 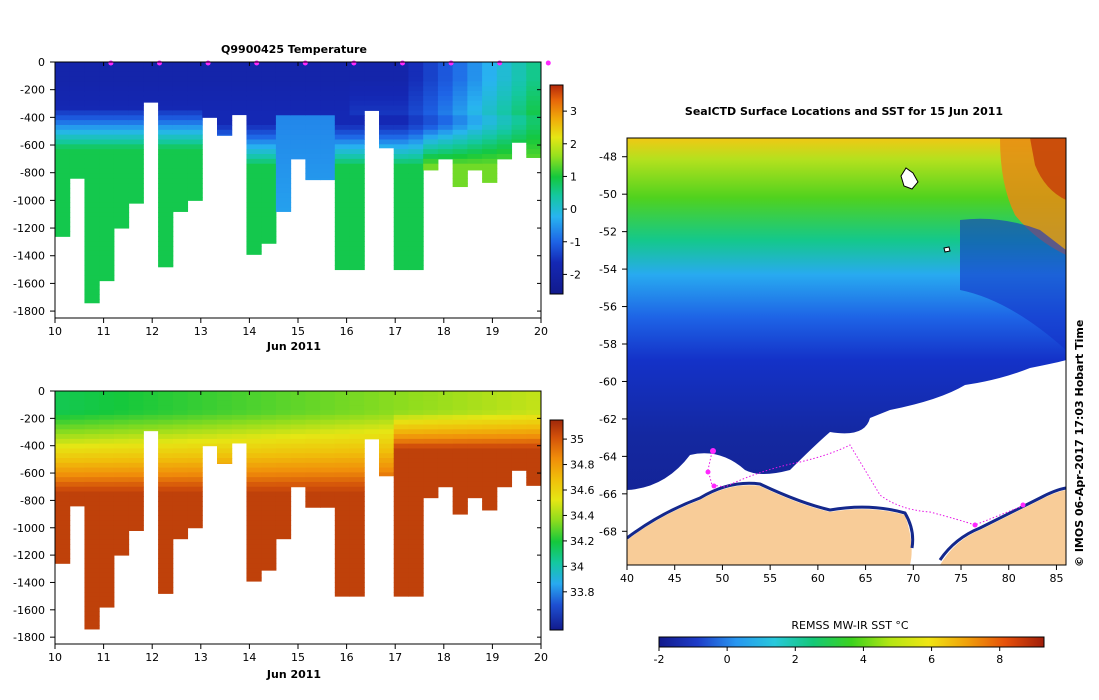 What do you see at coordinates (608, 494) in the screenshot?
I see `map-y-tick-label: -66` at bounding box center [608, 494].